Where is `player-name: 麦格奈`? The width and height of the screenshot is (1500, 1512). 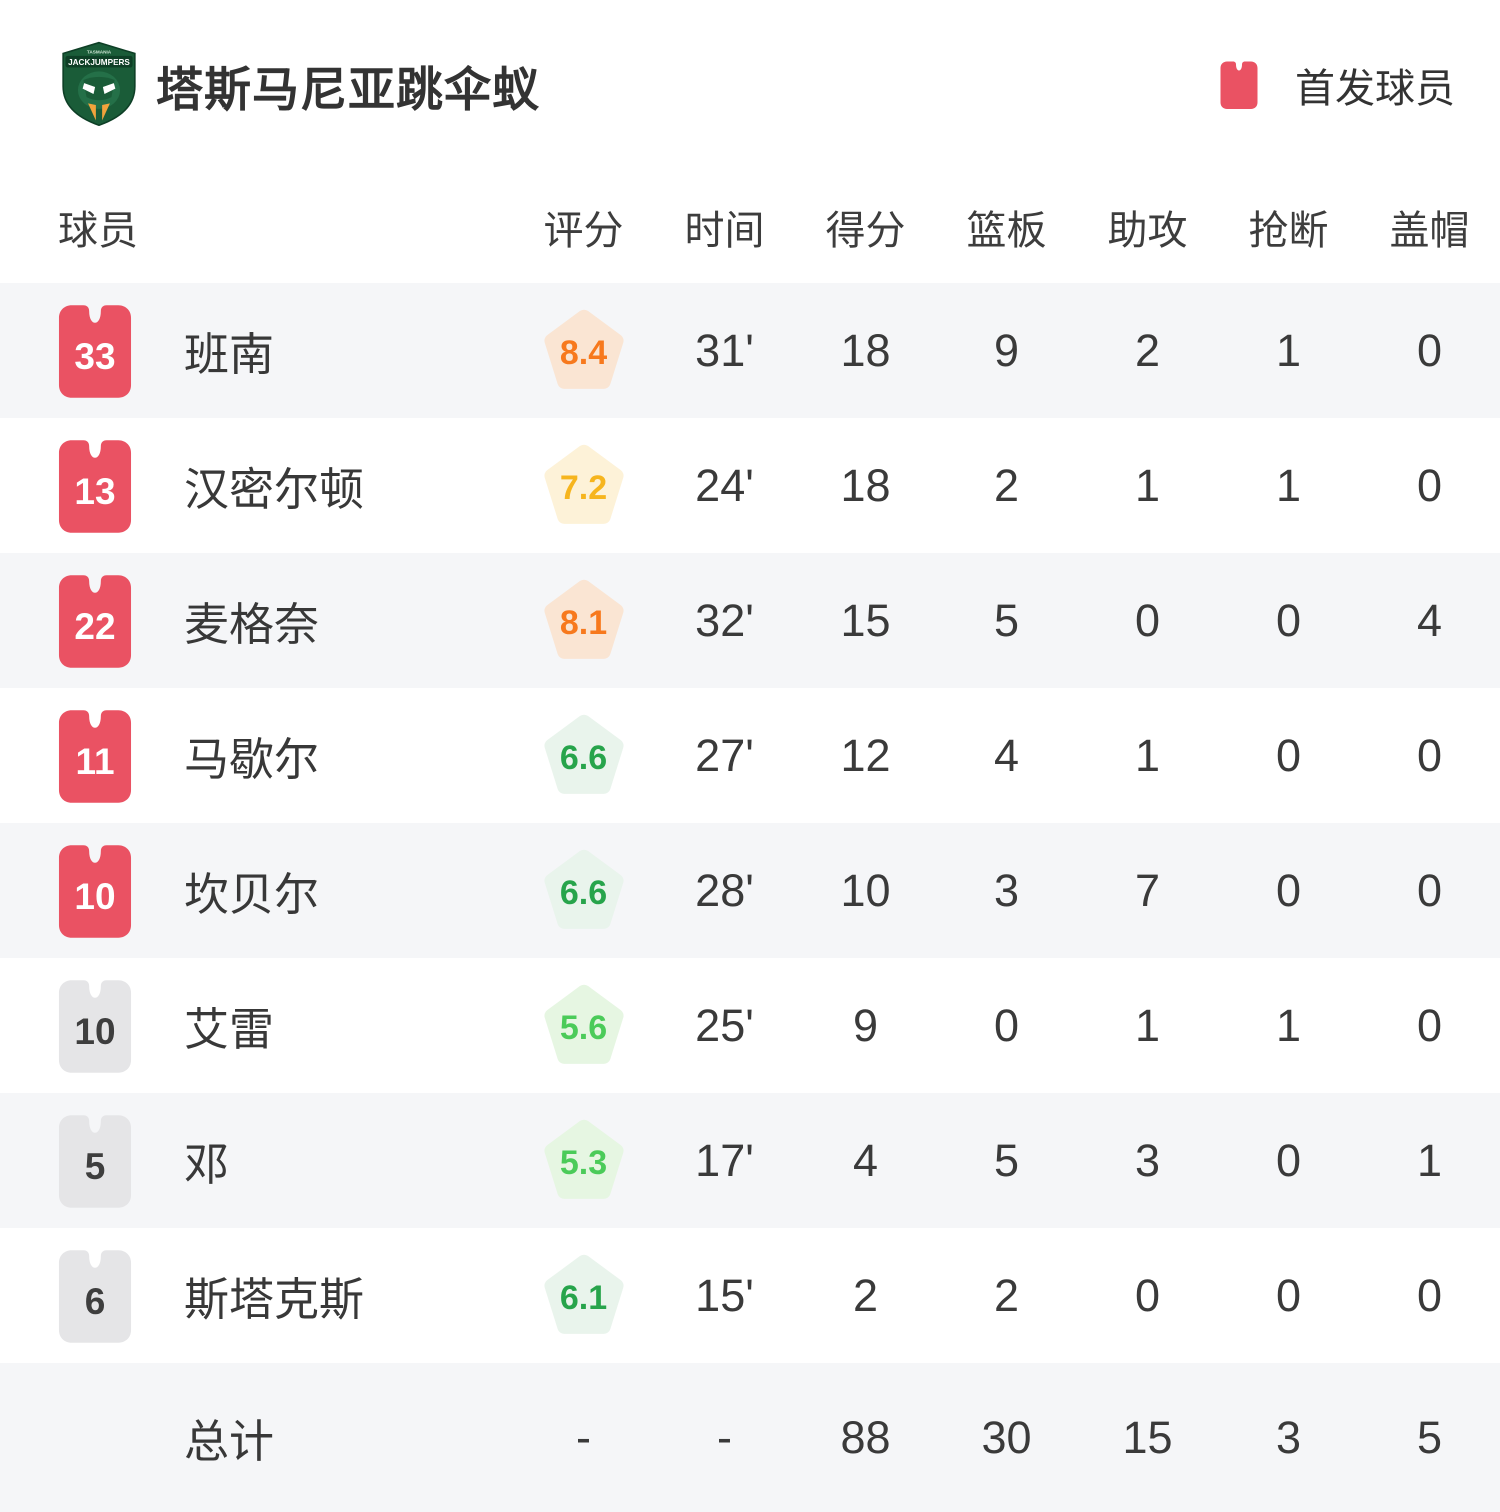
player-name: 麦格奈 is located at coordinates (252, 624).